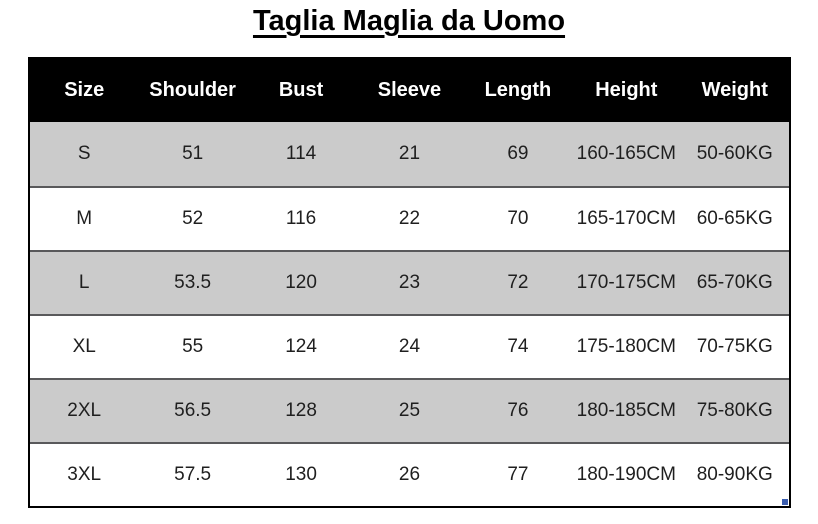 Image resolution: width=818 pixels, height=524 pixels. Describe the element at coordinates (301, 153) in the screenshot. I see `table-cell: 114` at that location.